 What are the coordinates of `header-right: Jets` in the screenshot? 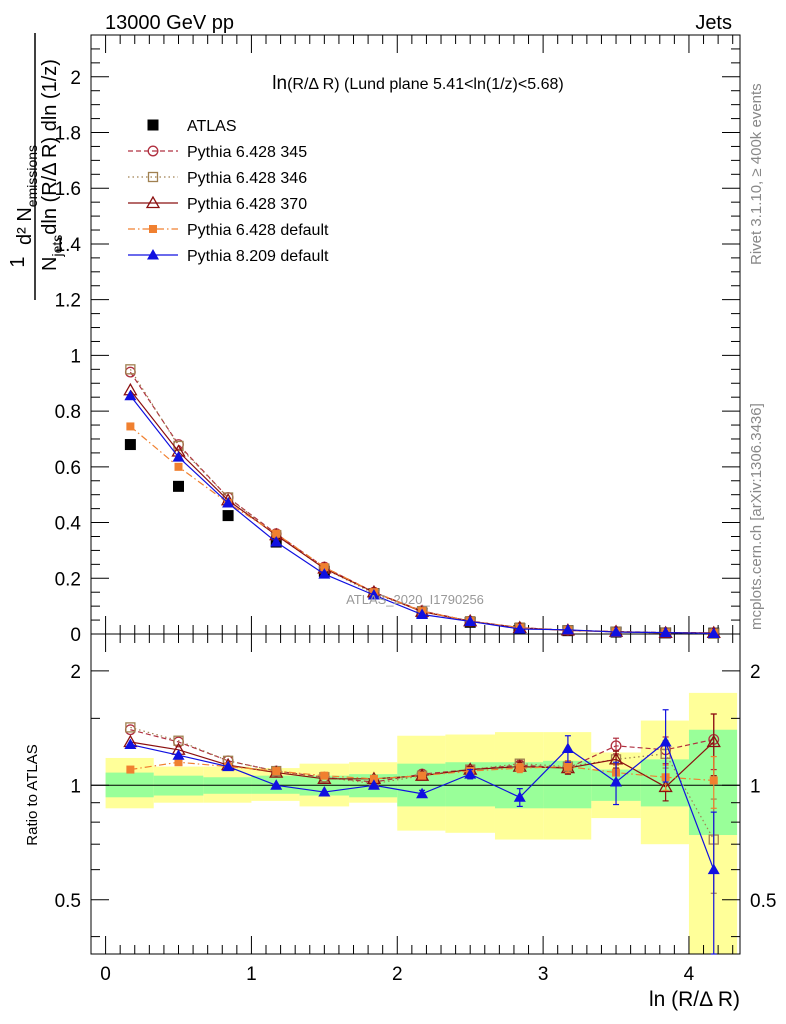 It's located at (713, 23).